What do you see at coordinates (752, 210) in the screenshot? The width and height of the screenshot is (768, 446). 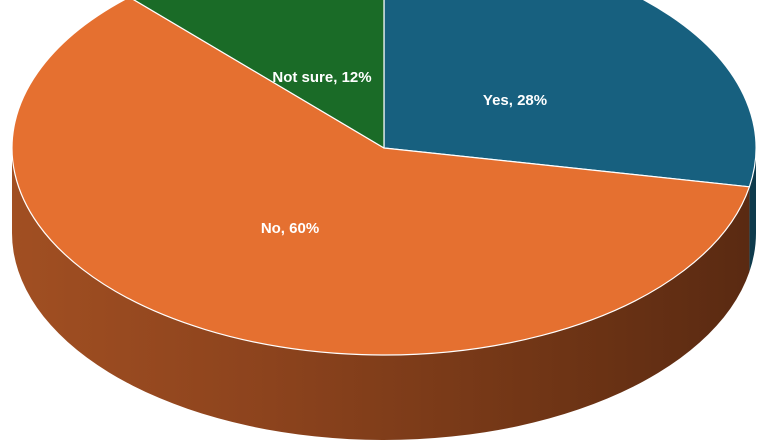 I see `pie-side-yes` at bounding box center [752, 210].